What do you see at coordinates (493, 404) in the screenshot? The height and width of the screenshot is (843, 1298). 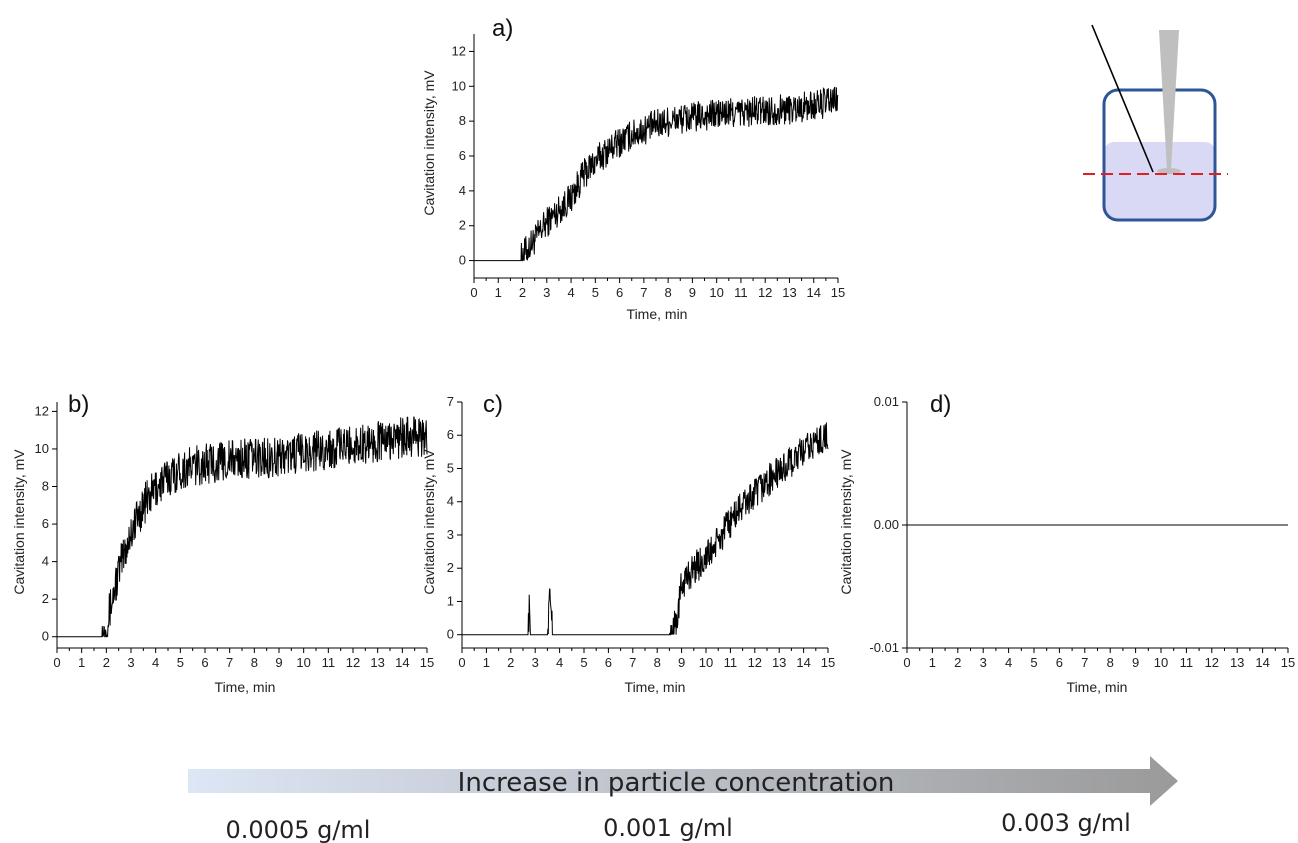 I see `panel-c-letter: c)` at bounding box center [493, 404].